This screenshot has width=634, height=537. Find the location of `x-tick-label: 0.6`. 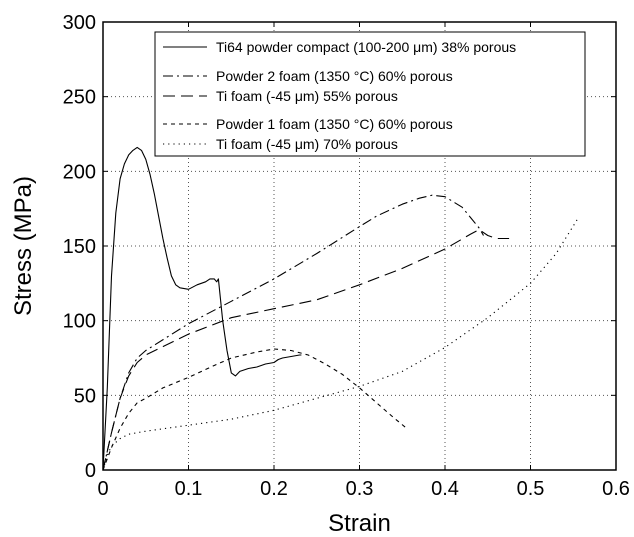

x-tick-label: 0.6 is located at coordinates (616, 489).